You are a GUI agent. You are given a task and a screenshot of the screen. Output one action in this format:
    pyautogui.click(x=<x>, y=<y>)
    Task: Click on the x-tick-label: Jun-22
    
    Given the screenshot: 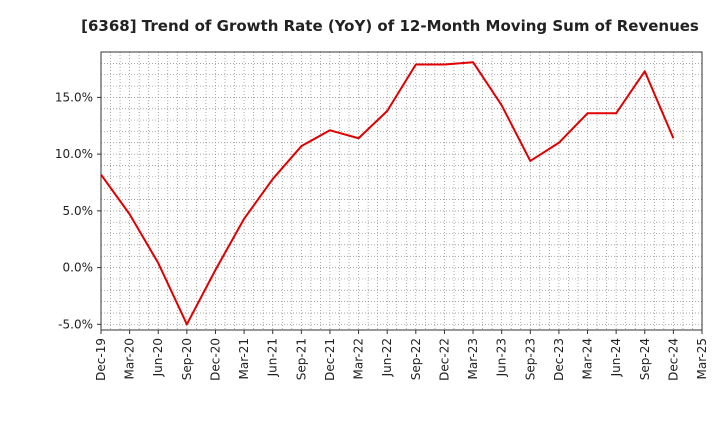 What is the action you would take?
    pyautogui.click(x=387, y=357)
    